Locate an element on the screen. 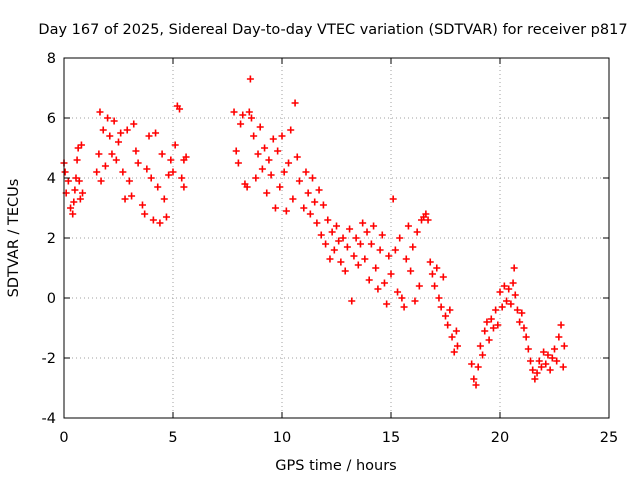 The height and width of the screenshot is (480, 640). x-tick-label: 10 is located at coordinates (282, 438).